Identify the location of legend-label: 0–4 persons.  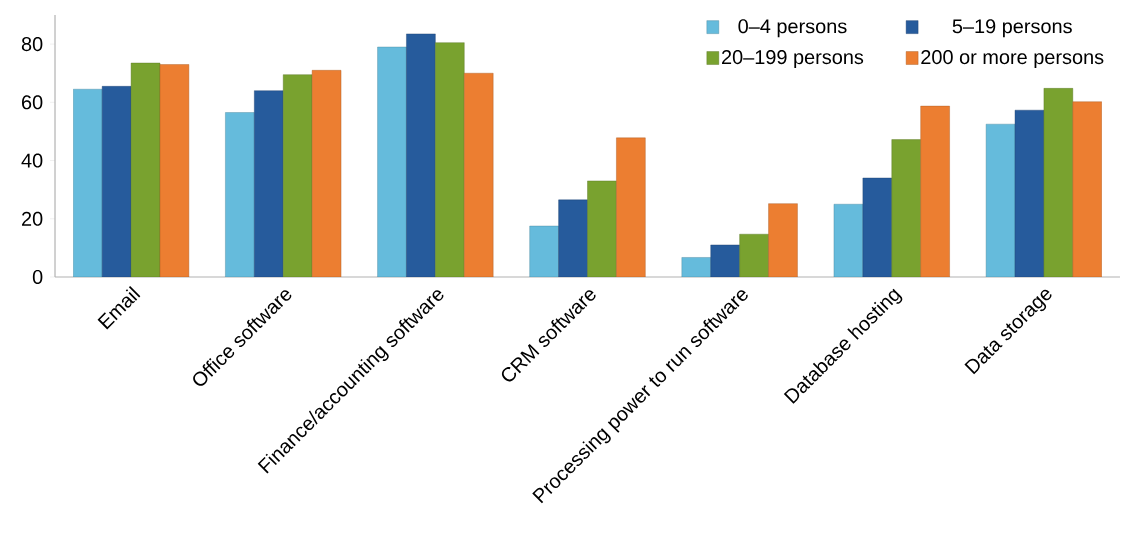
(792, 28).